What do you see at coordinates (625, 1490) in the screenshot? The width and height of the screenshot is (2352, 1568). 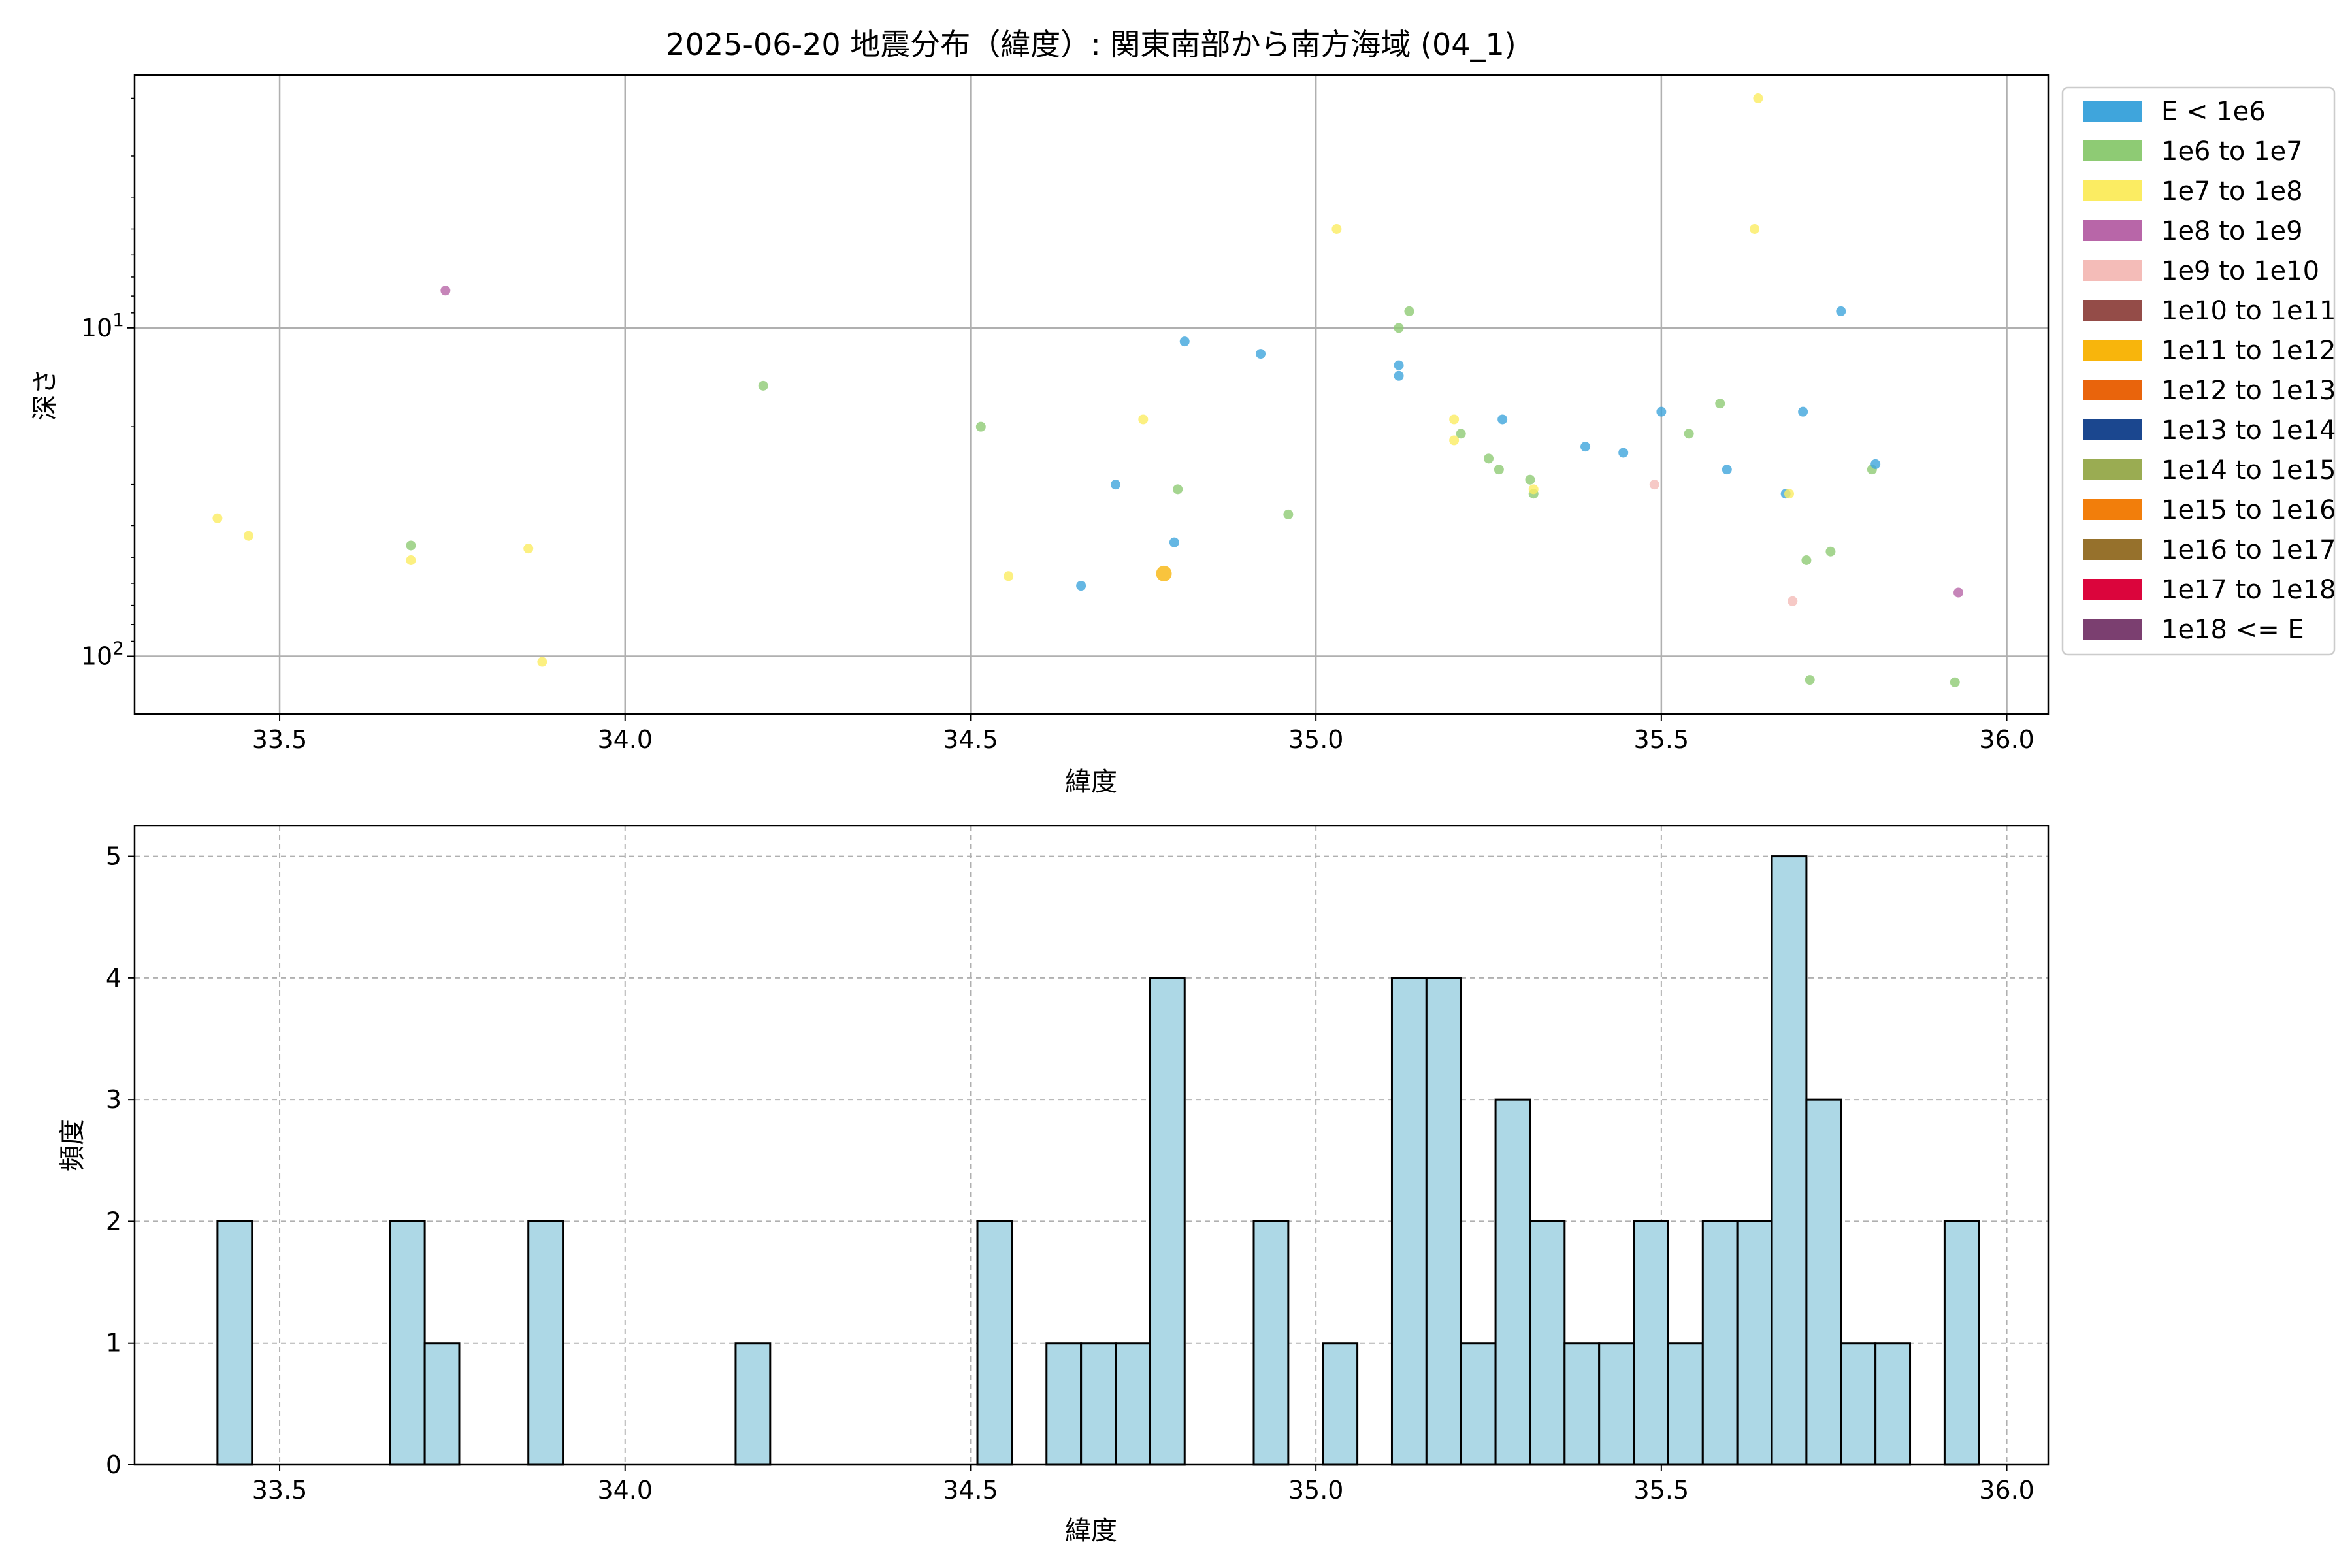 I see `histogram-x-tick-label: 34.0` at bounding box center [625, 1490].